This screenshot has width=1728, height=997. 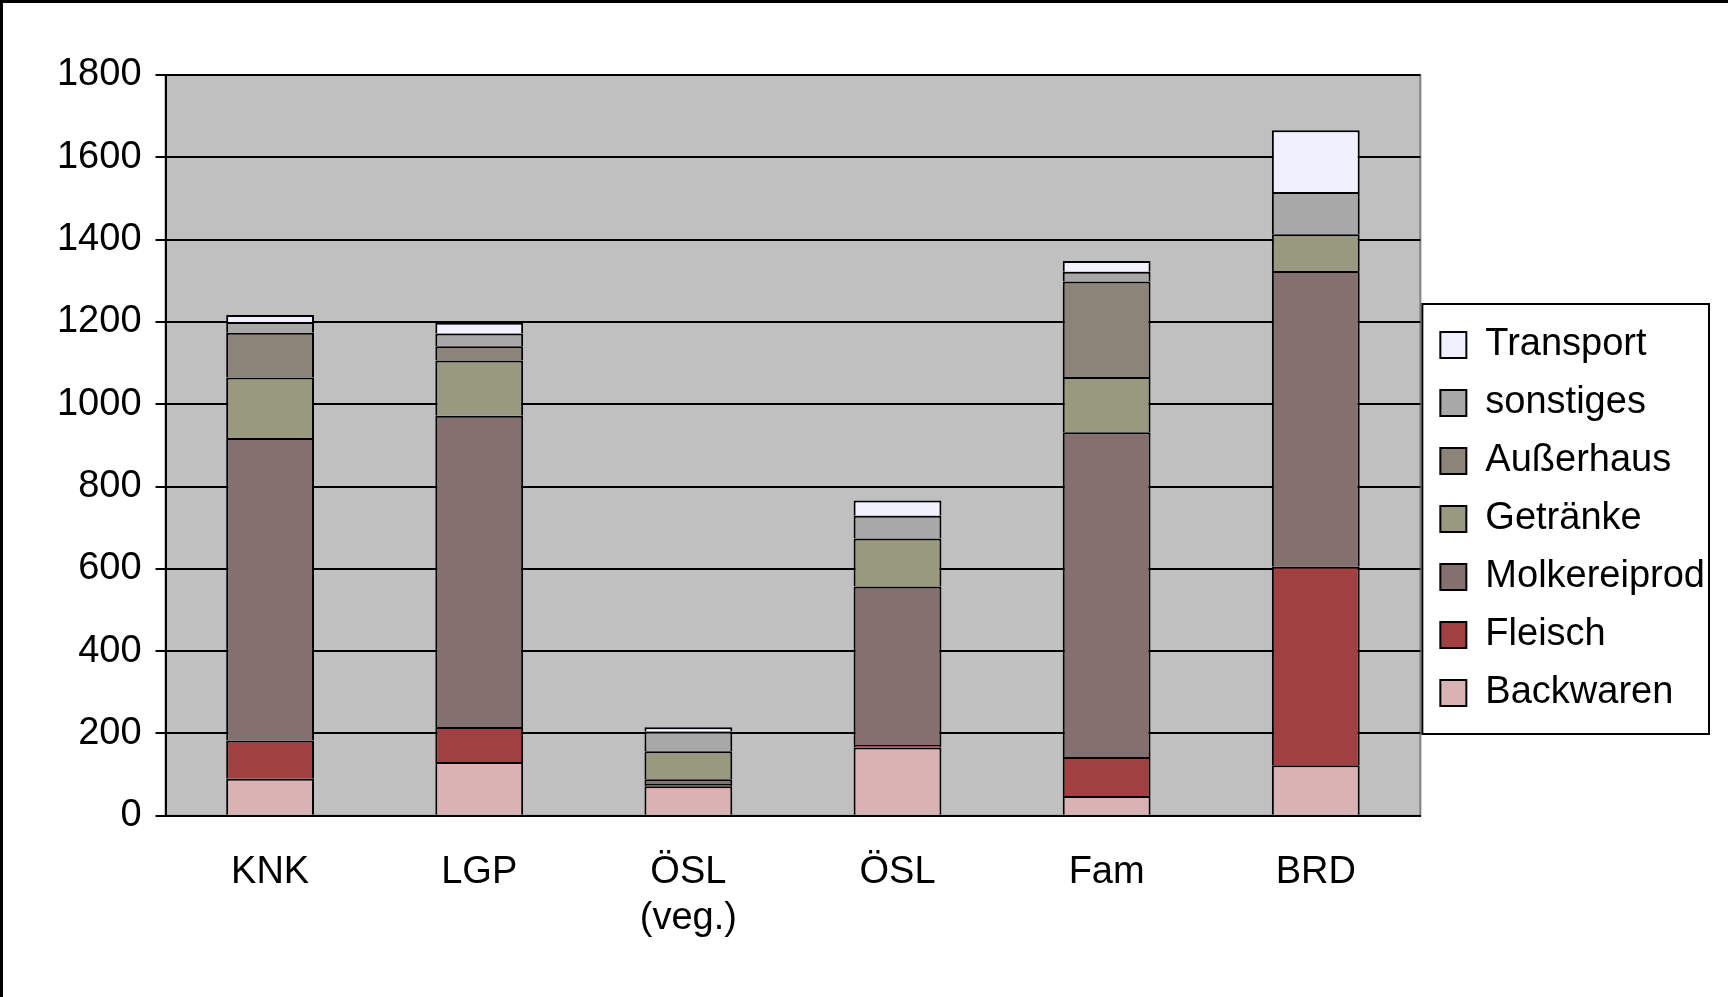 I want to click on y-tick-label: 1400, so click(x=99, y=237).